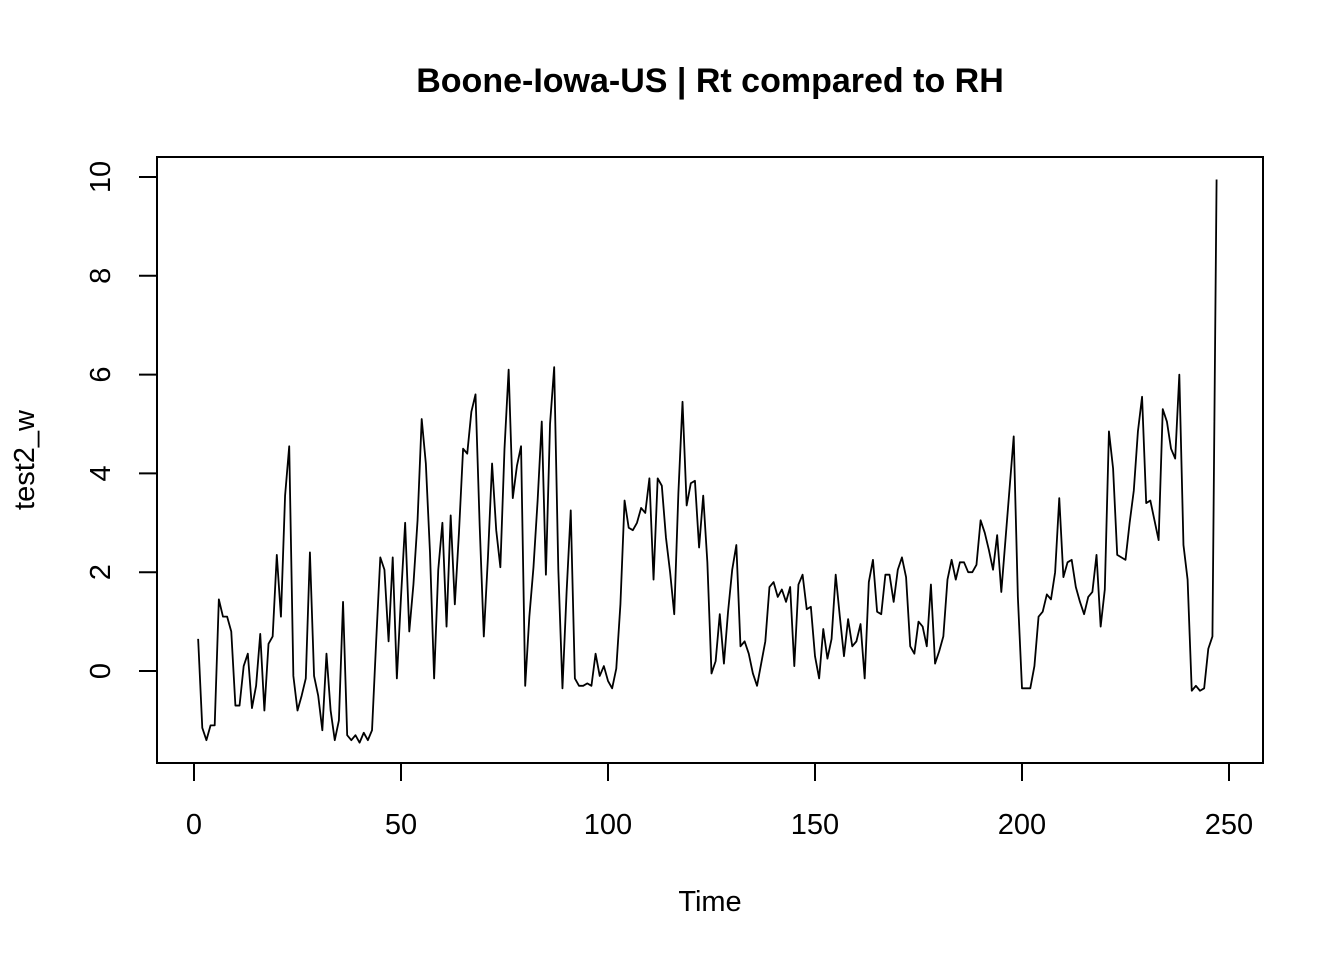 The image size is (1344, 960). Describe the element at coordinates (1022, 825) in the screenshot. I see `x-tick-label: 200` at that location.